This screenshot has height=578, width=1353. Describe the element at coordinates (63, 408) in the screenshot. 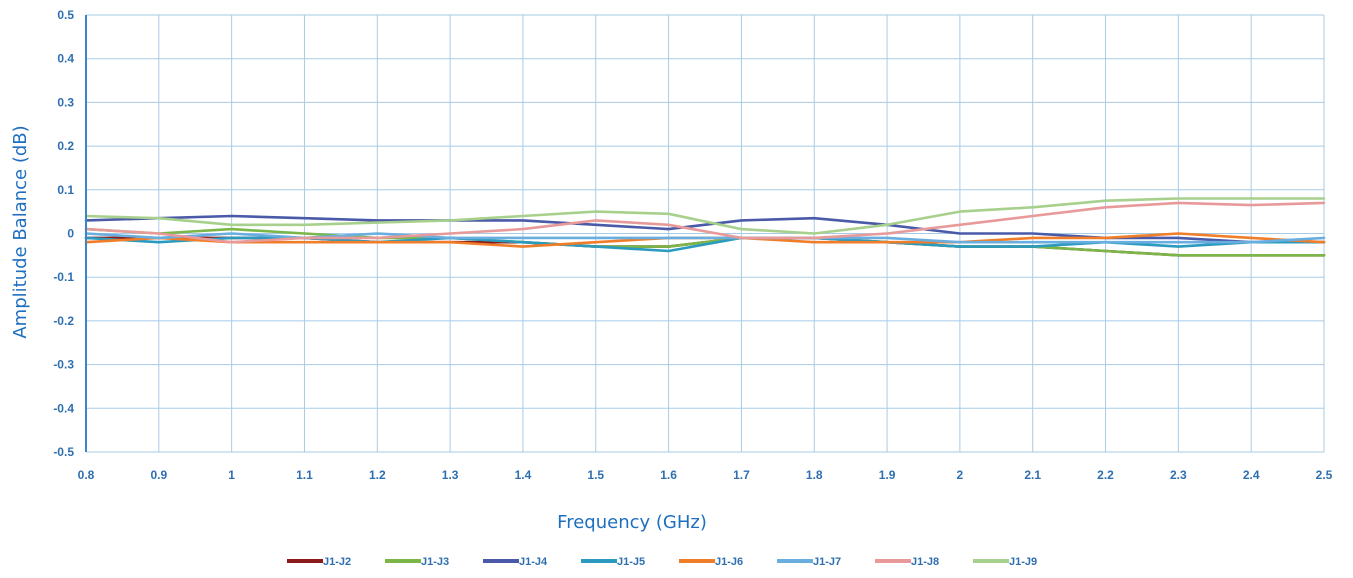

I see `y-tick-label: -0.4` at that location.